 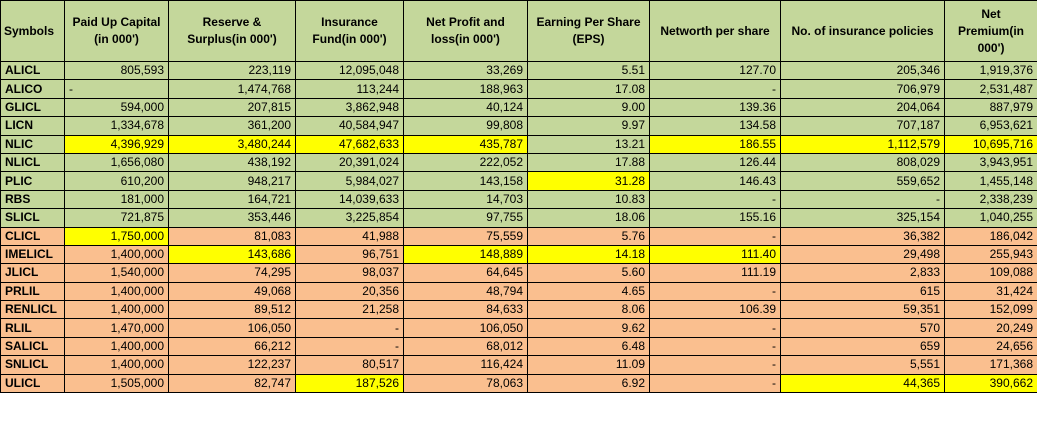 I want to click on cell-insurance-policies: 559,652, so click(x=862, y=181).